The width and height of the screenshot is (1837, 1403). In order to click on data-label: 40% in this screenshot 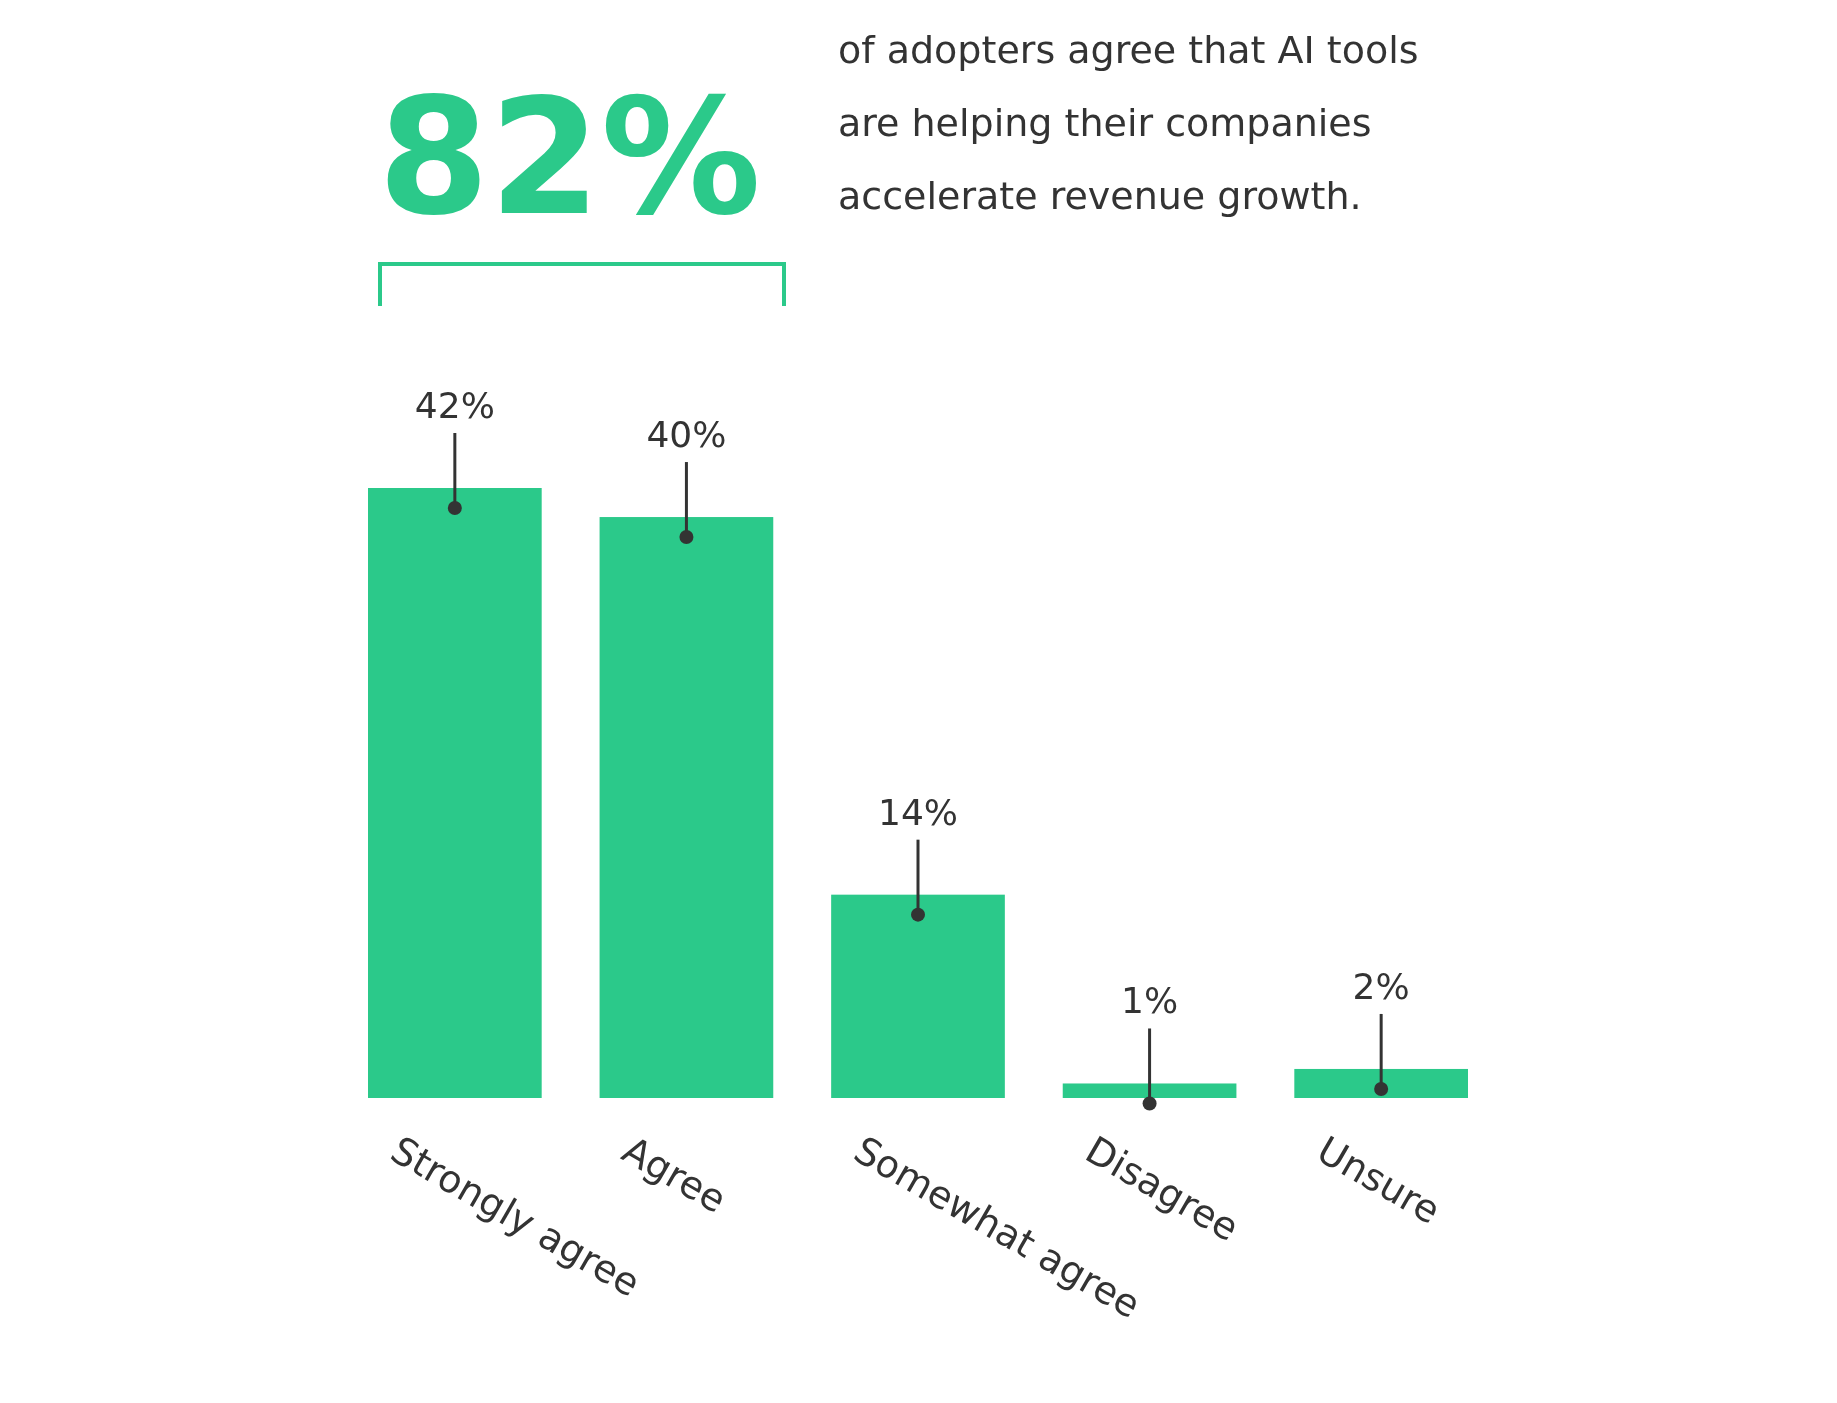, I will do `click(686, 435)`.